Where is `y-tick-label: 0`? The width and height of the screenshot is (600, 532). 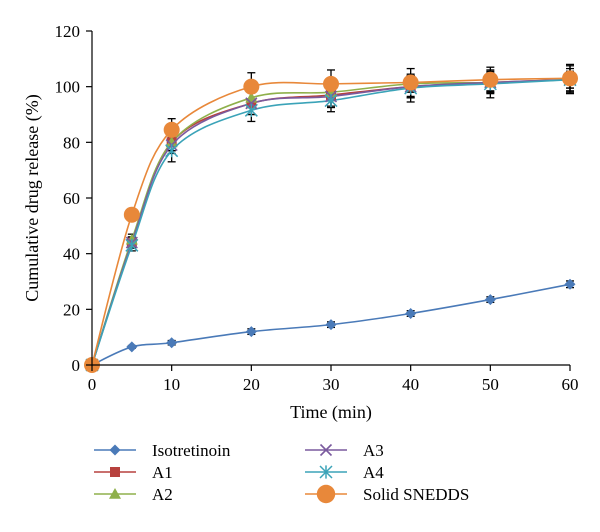
y-tick-label: 0 is located at coordinates (76, 365).